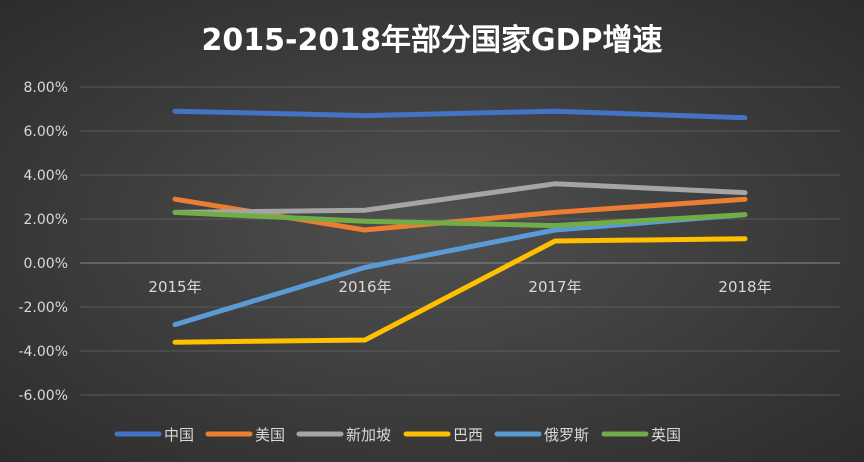  What do you see at coordinates (46, 264) in the screenshot?
I see `y-tick-label: 0.00%` at bounding box center [46, 264].